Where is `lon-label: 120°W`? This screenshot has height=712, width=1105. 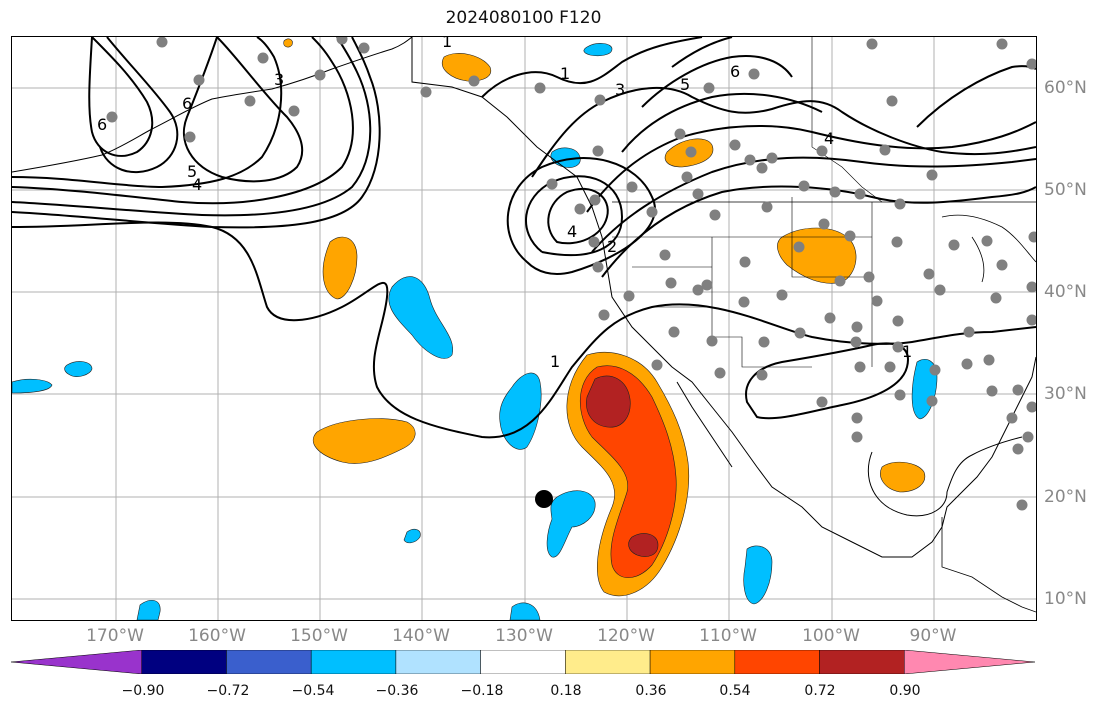
lon-label: 120°W is located at coordinates (626, 636).